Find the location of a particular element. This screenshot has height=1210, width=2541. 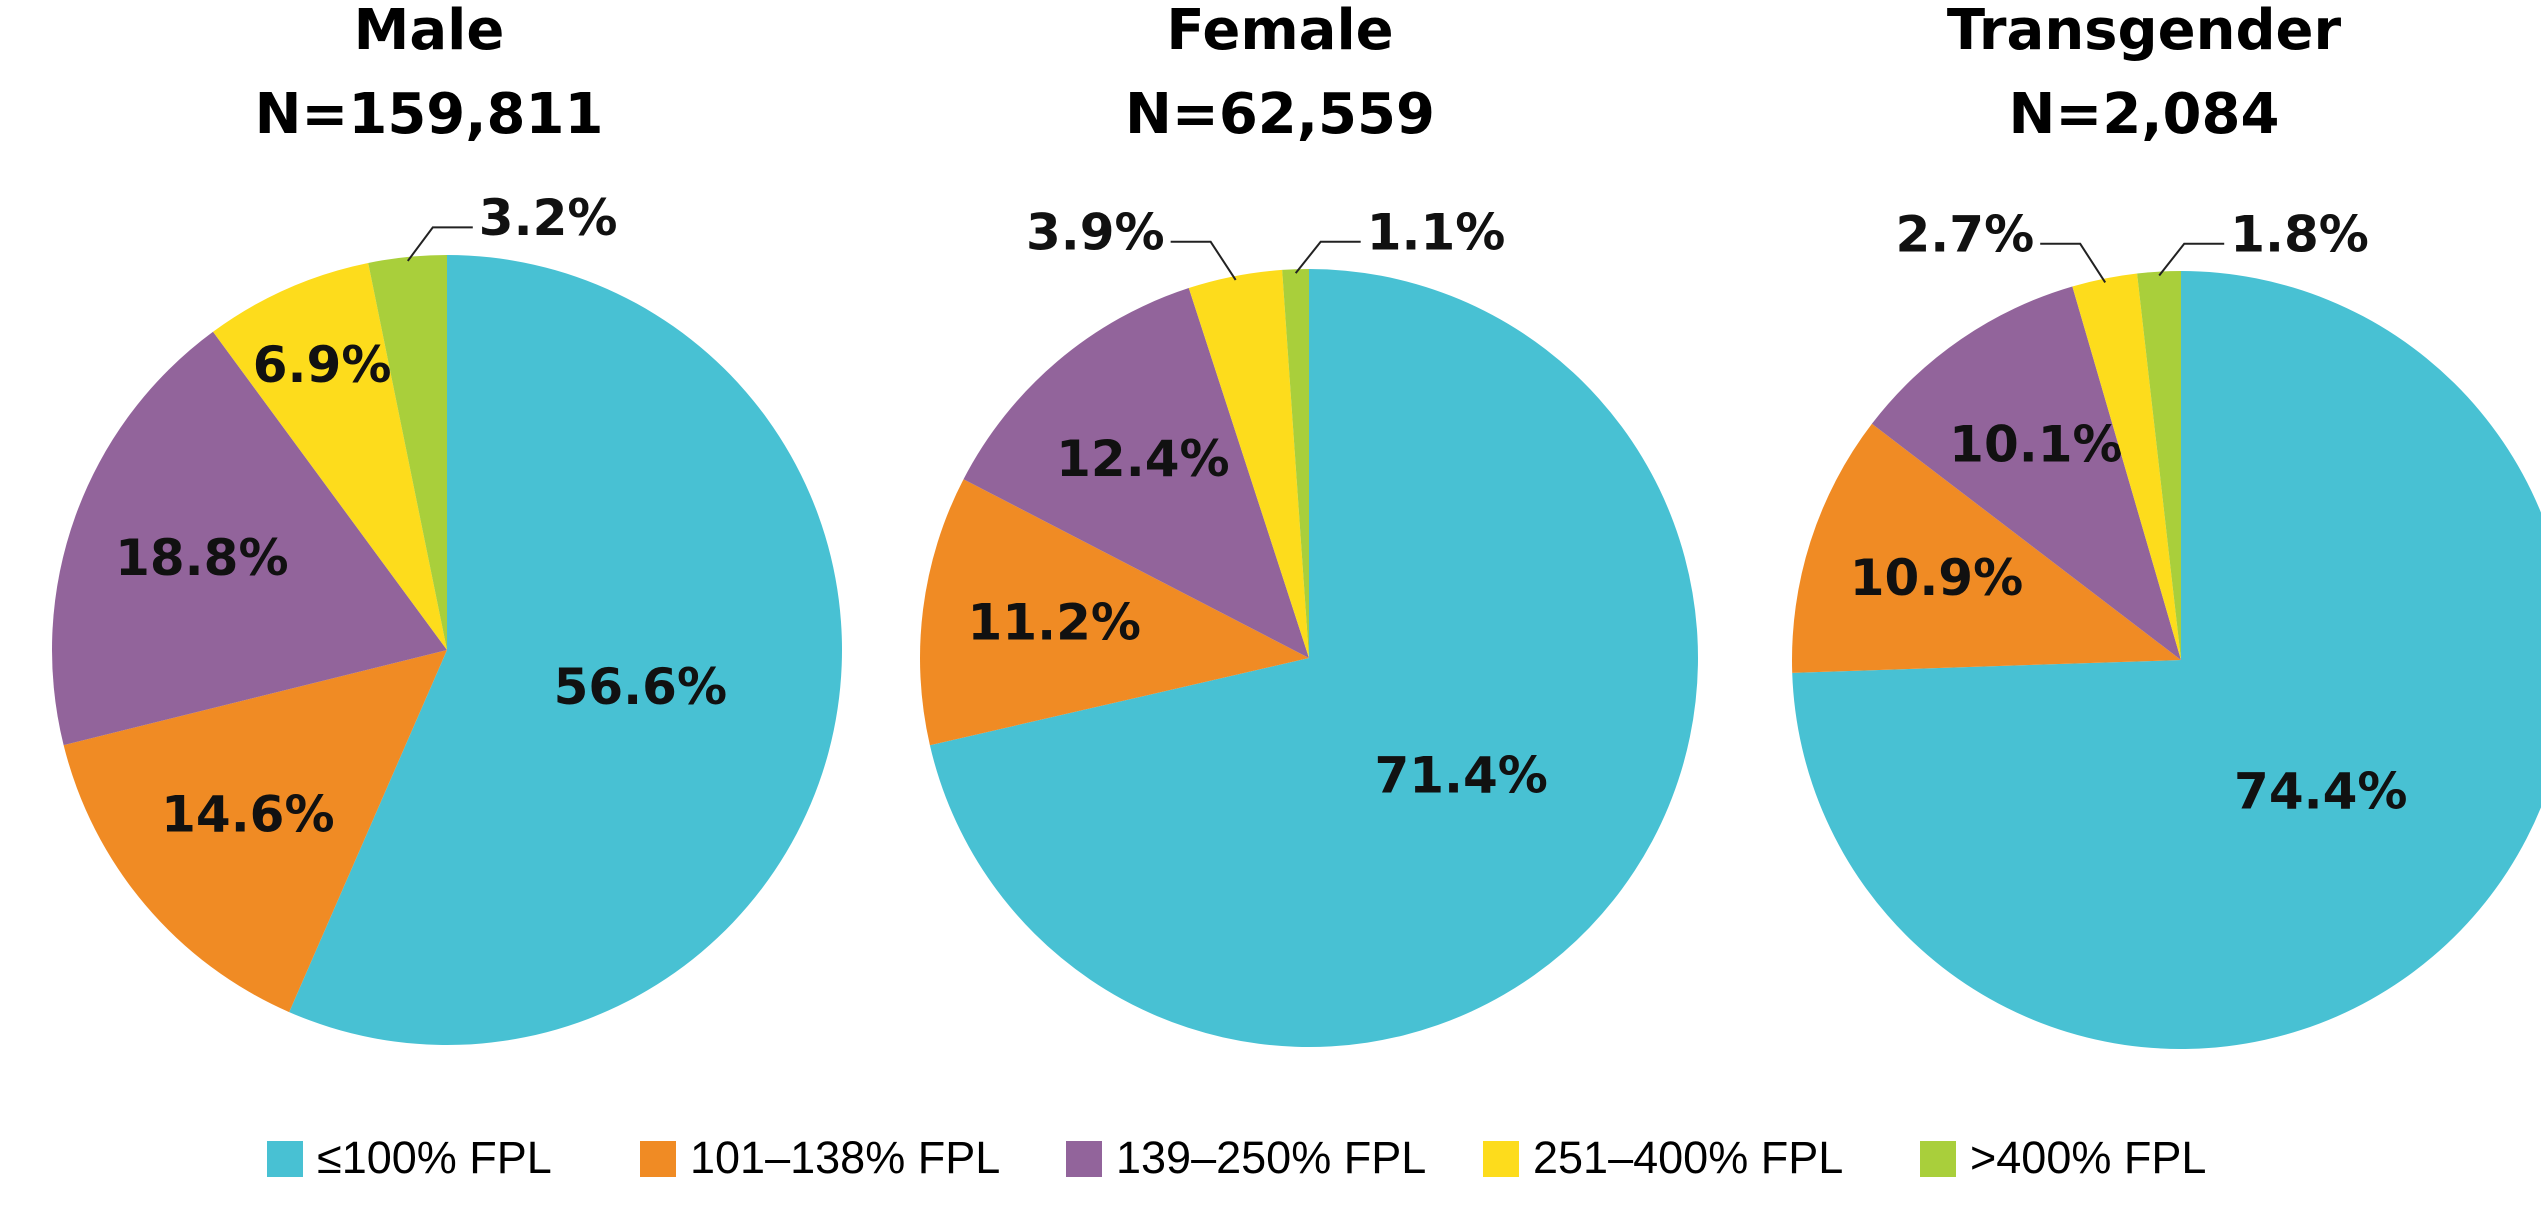

value-label: 71.4% is located at coordinates (1460, 776).